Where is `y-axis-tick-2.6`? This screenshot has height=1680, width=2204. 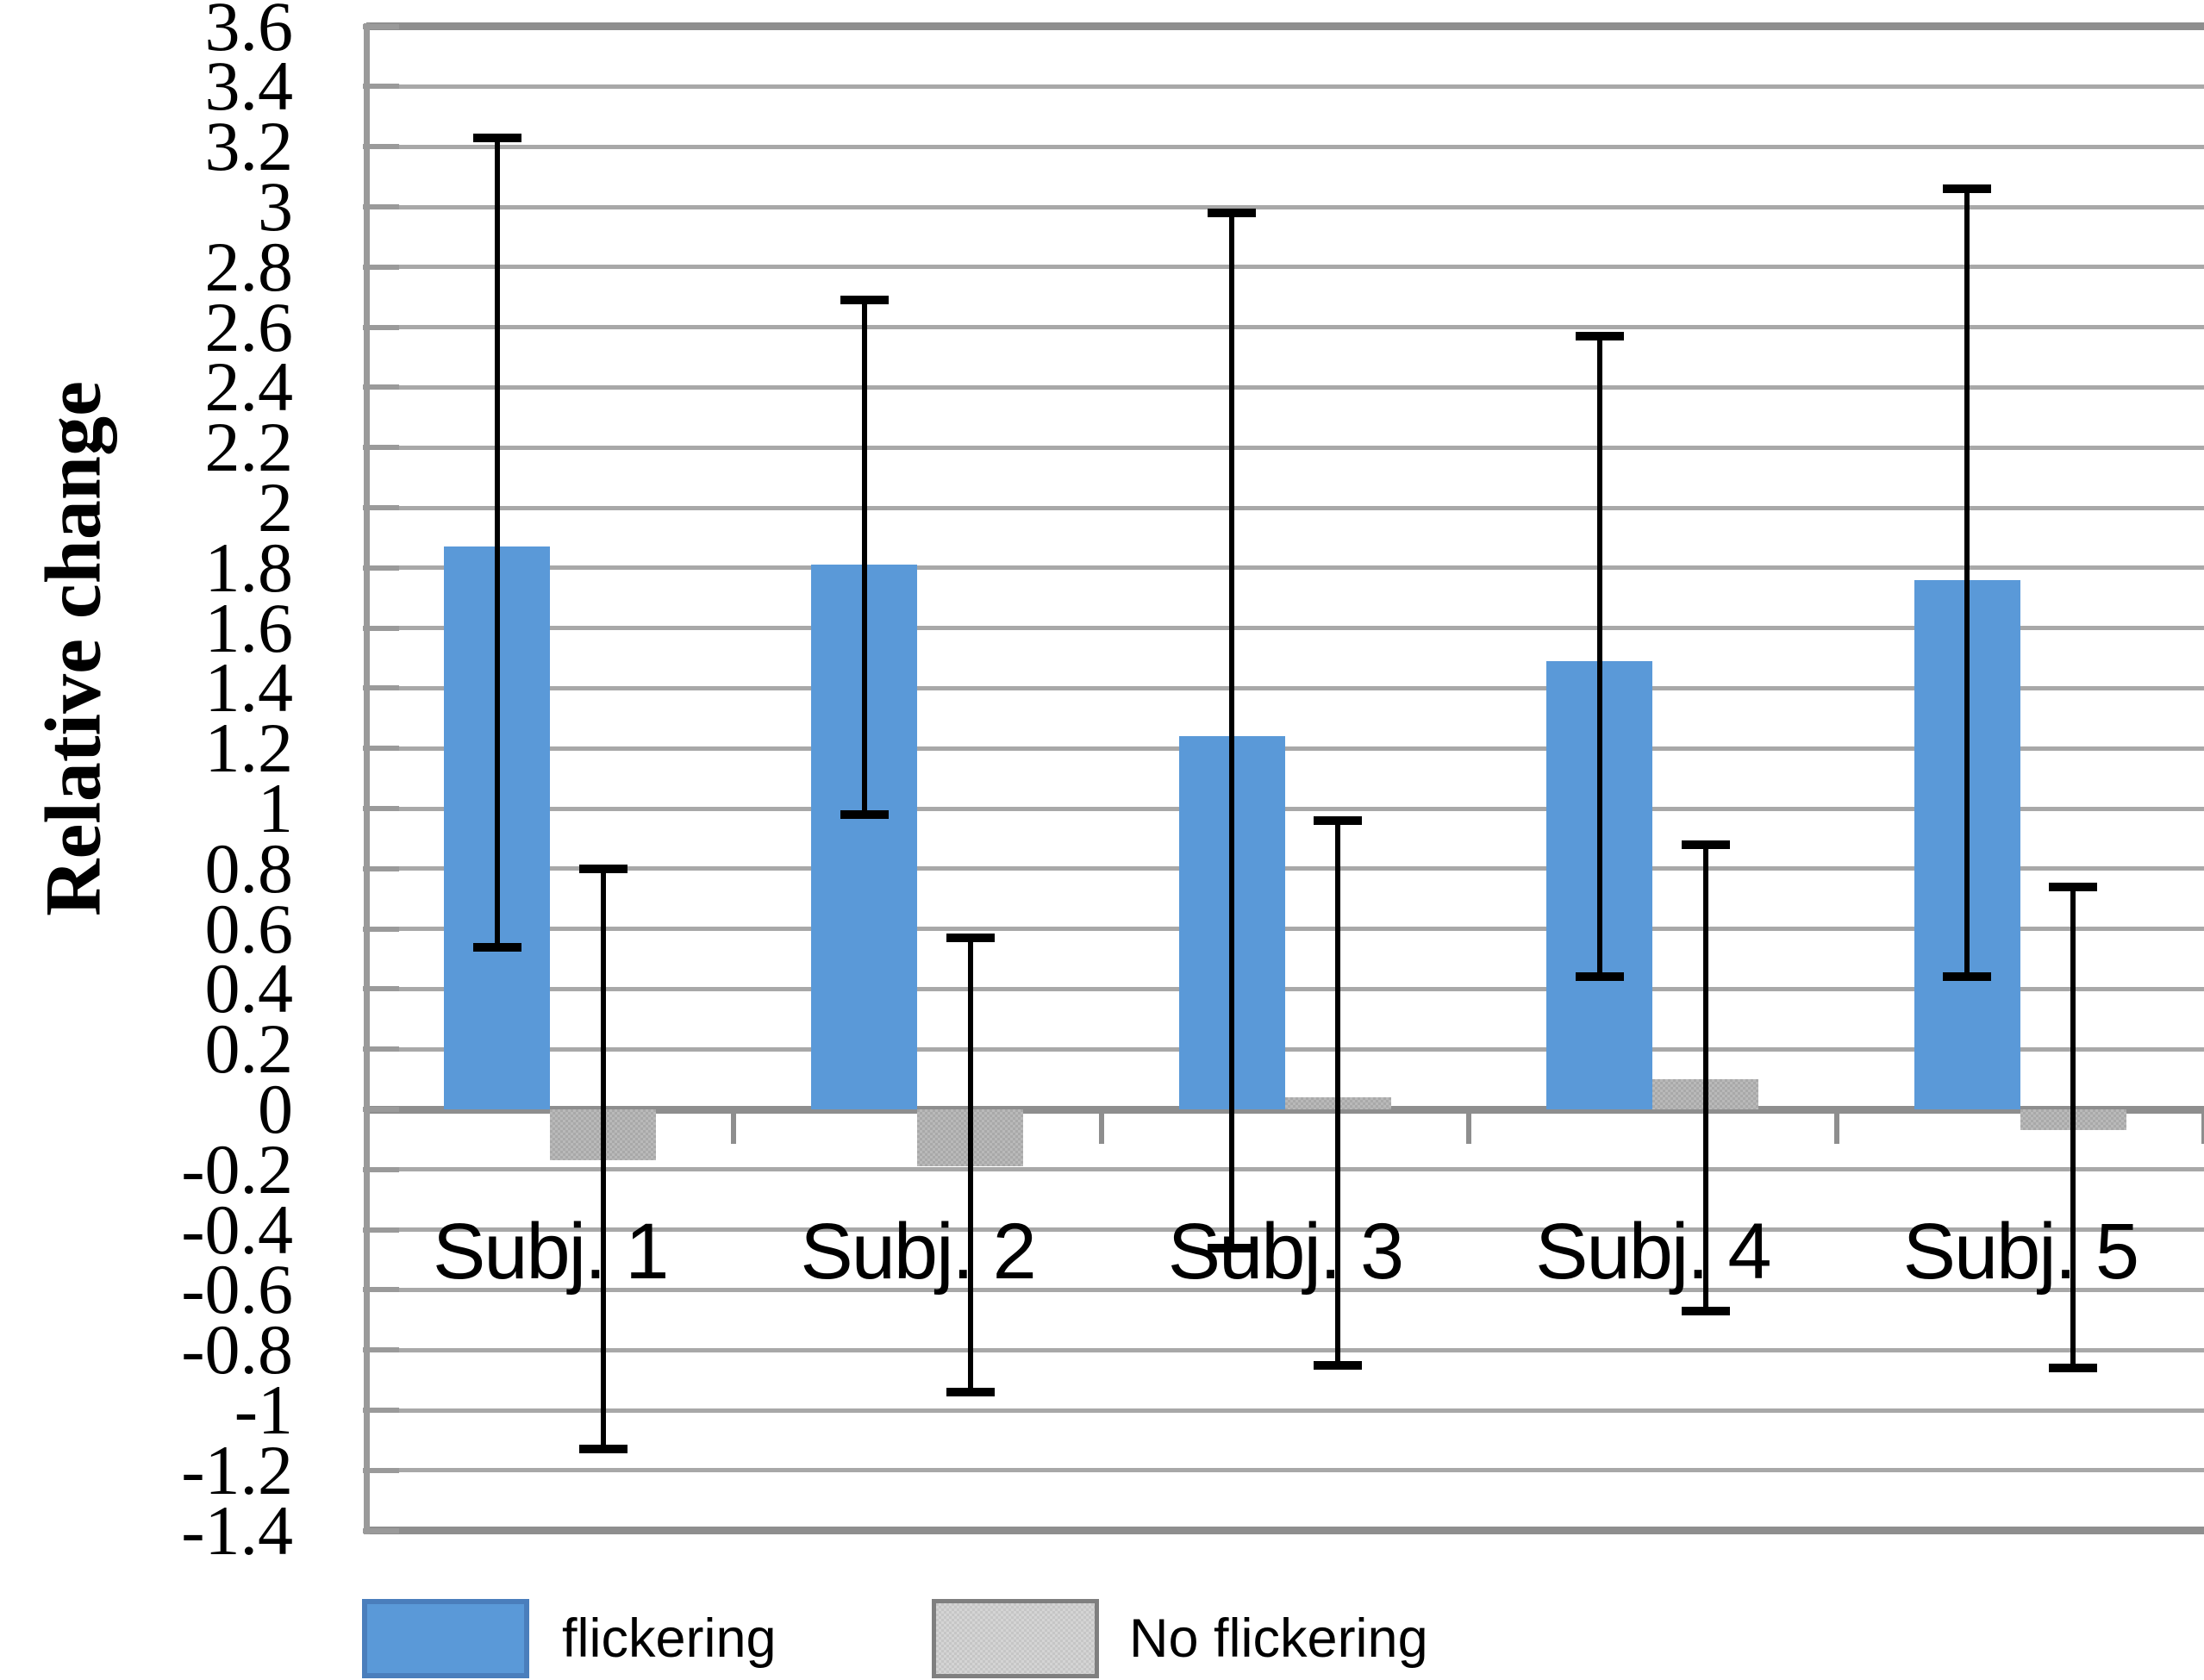 y-axis-tick-2.6 is located at coordinates (381, 327).